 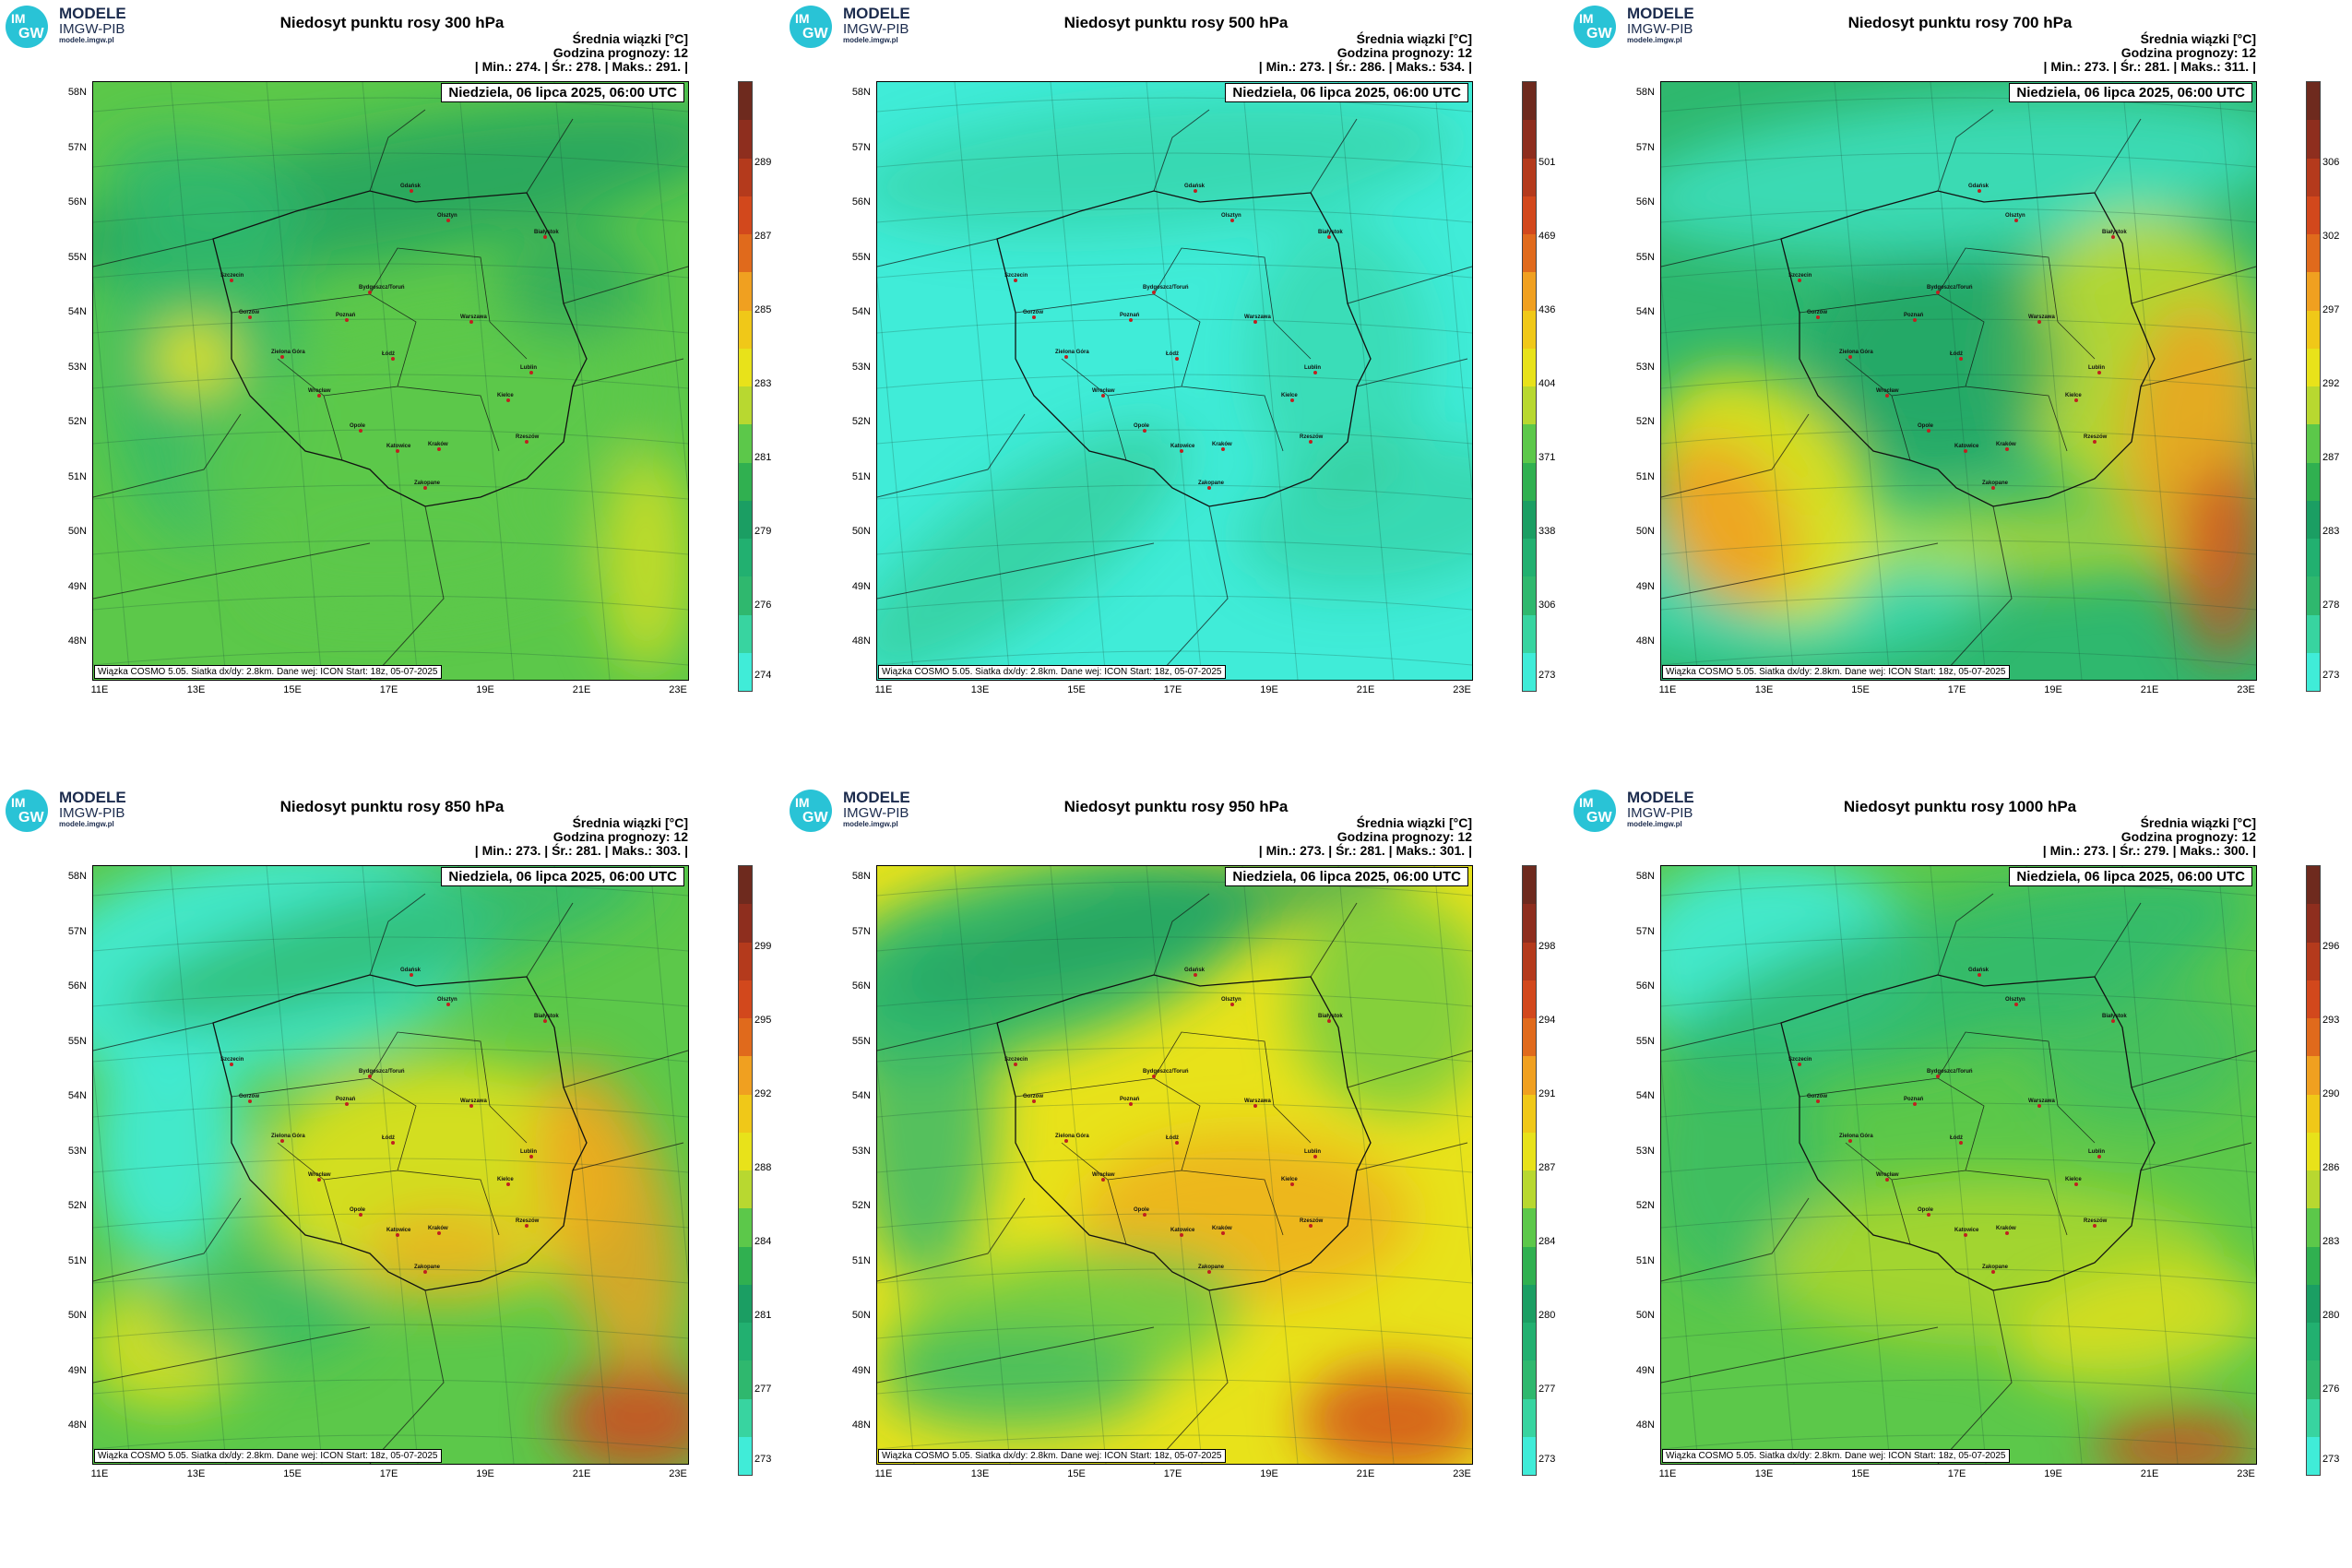 I want to click on colorbar-tick: 283, so click(x=763, y=383).